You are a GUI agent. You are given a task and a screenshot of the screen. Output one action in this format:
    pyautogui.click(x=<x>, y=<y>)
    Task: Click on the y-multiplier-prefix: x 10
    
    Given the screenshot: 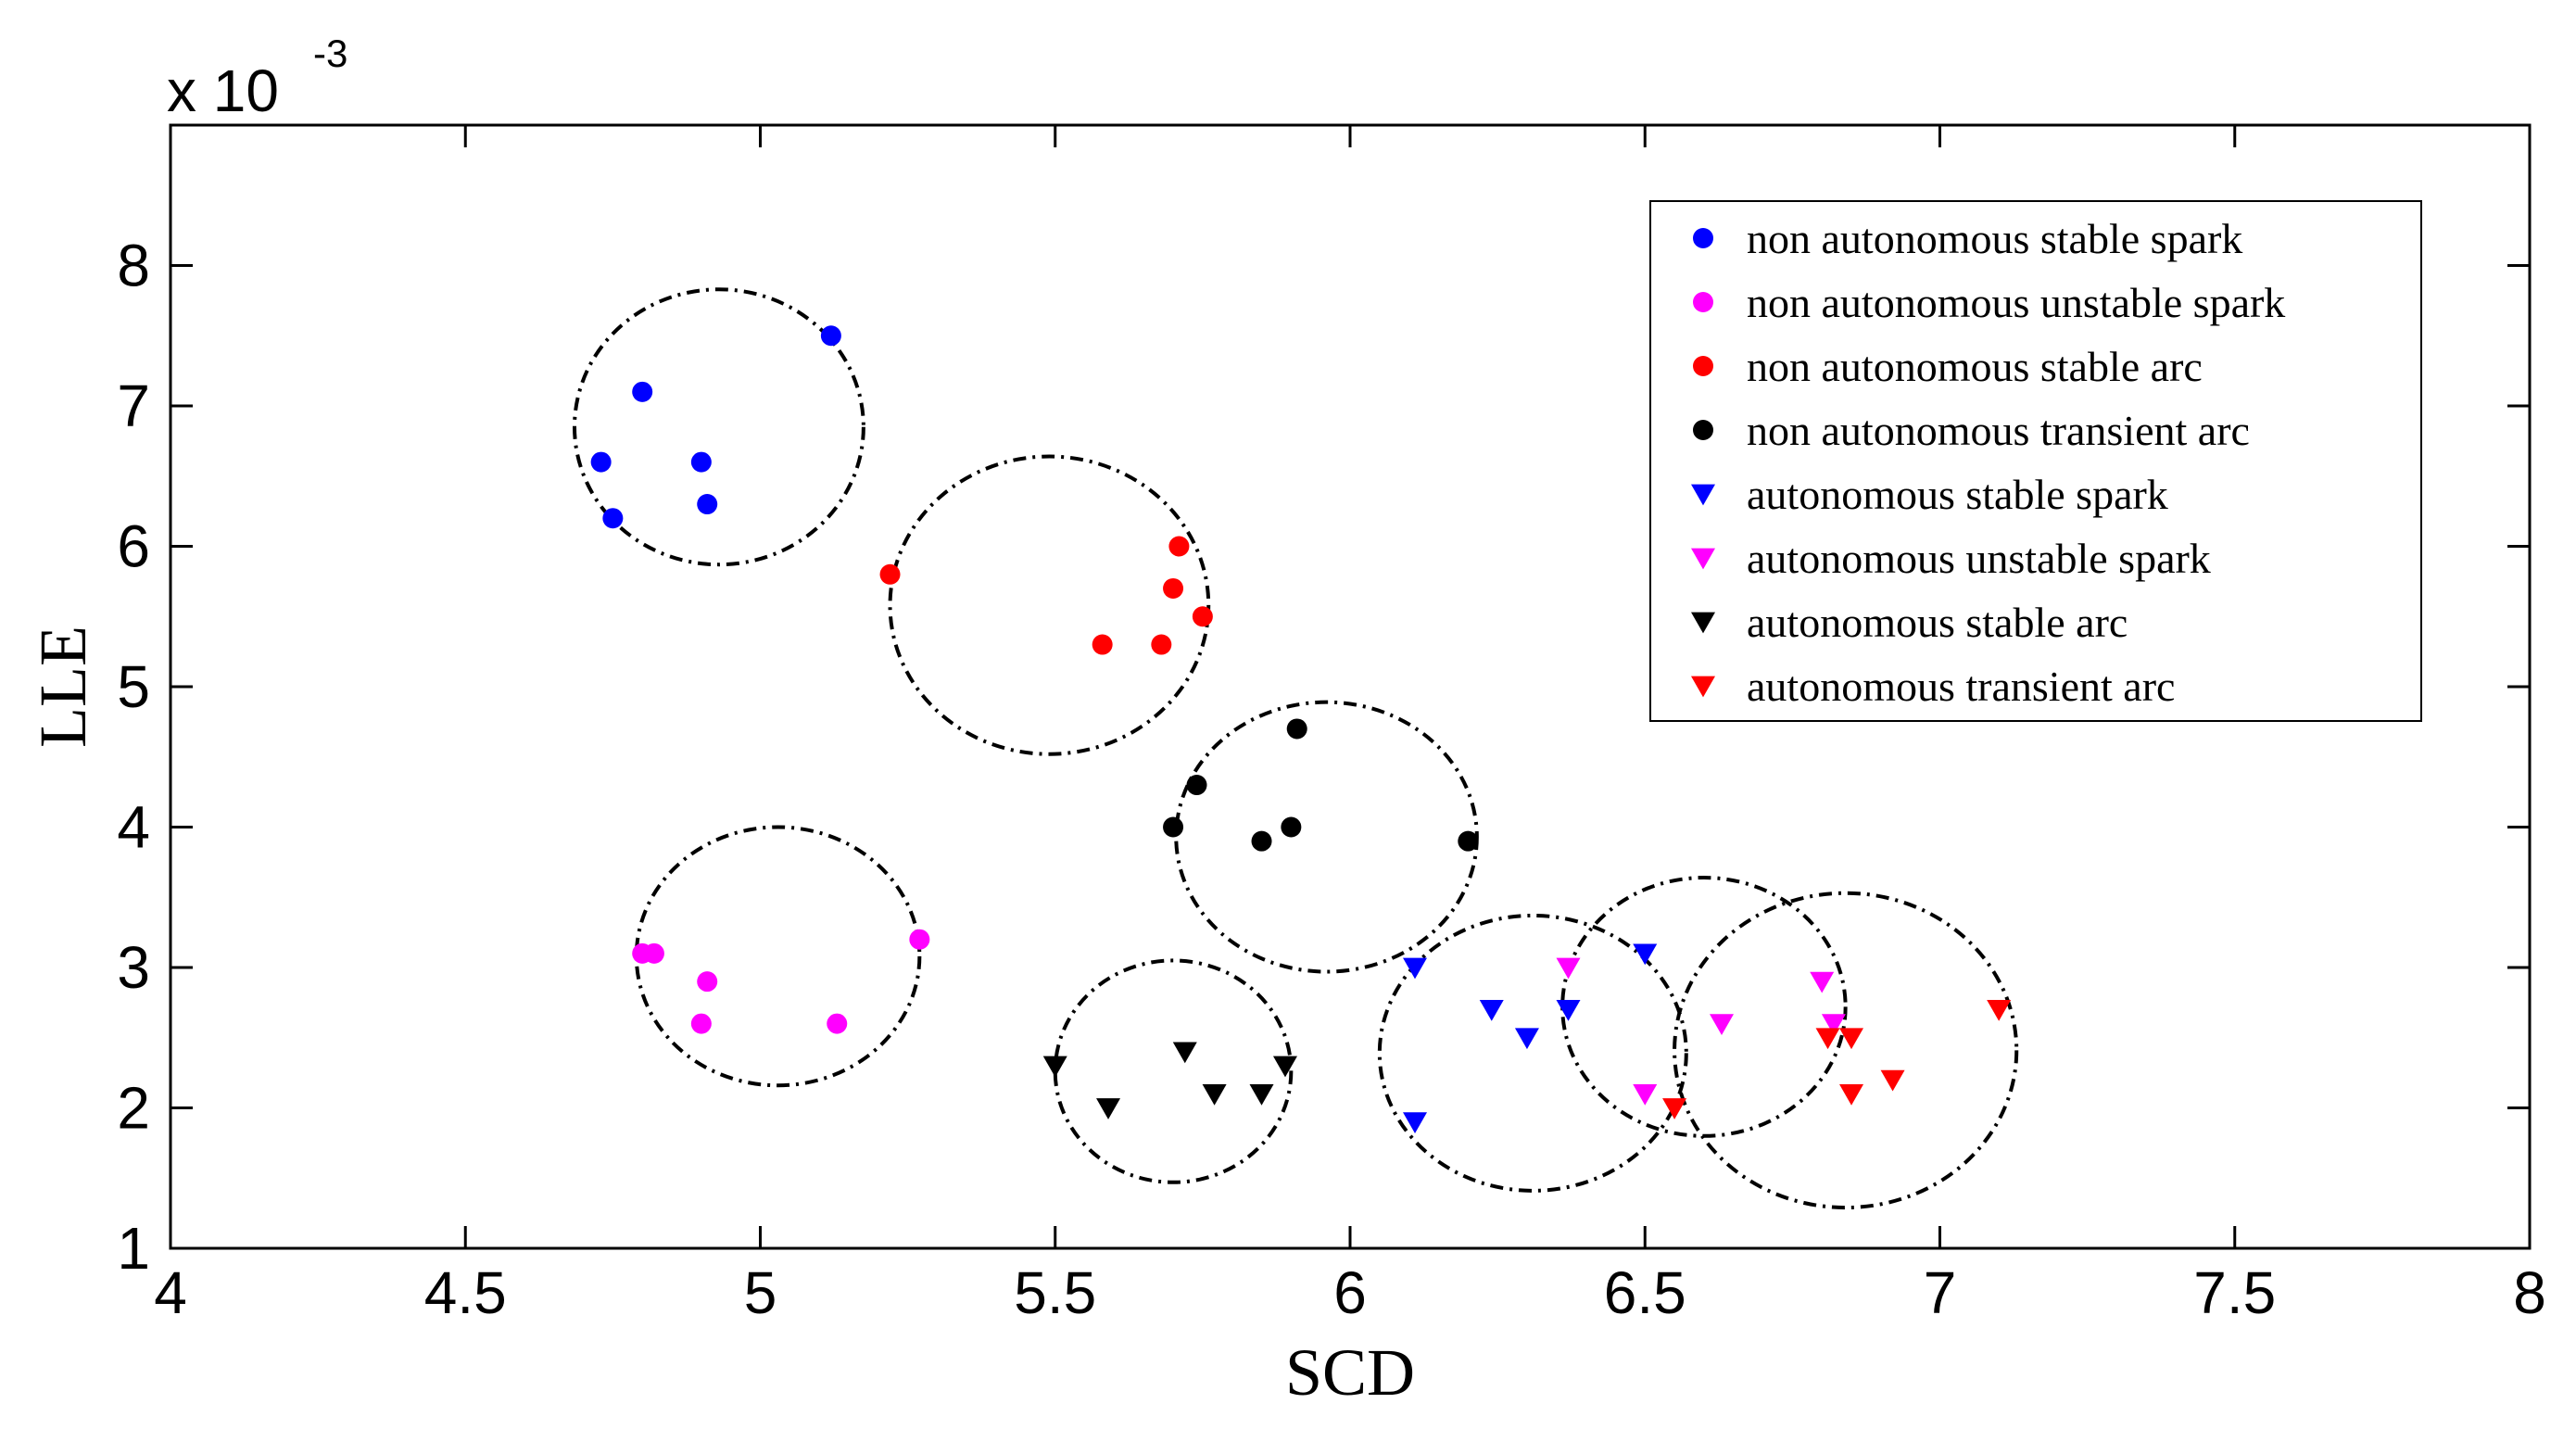 What is the action you would take?
    pyautogui.click(x=223, y=90)
    